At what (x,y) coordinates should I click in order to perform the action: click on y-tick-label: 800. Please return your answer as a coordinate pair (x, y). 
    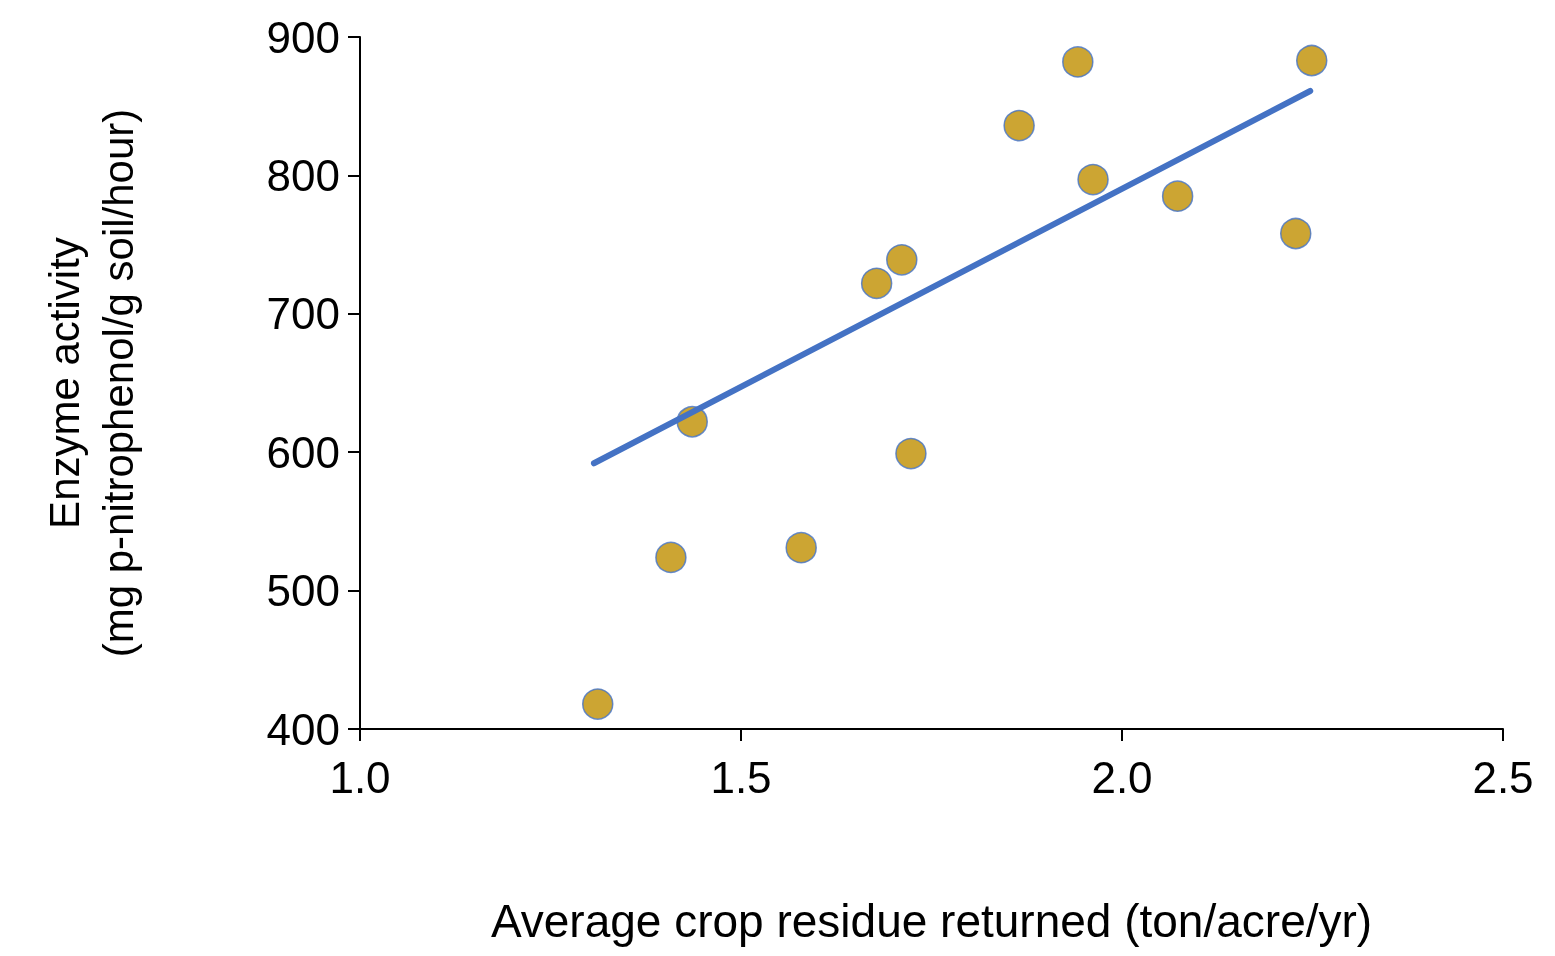
    Looking at the image, I should click on (303, 175).